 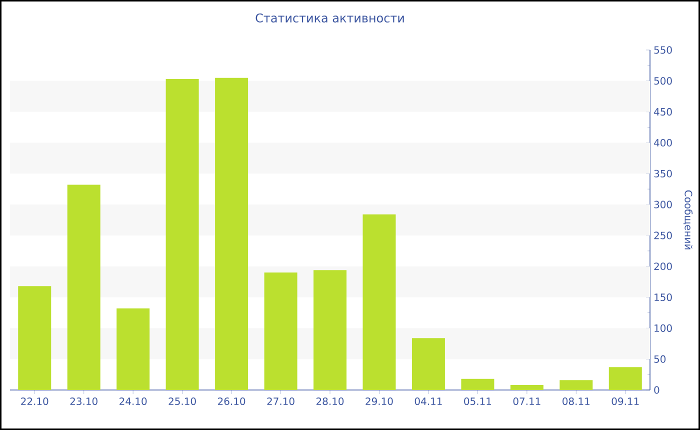 I want to click on x-tick-label: 04.11, so click(x=428, y=402).